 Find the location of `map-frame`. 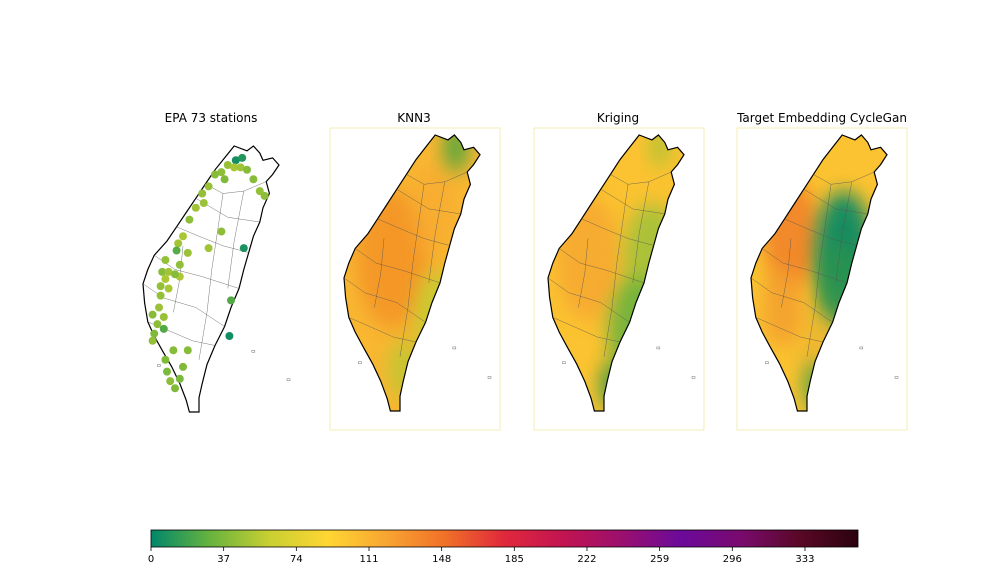

map-frame is located at coordinates (415, 279).